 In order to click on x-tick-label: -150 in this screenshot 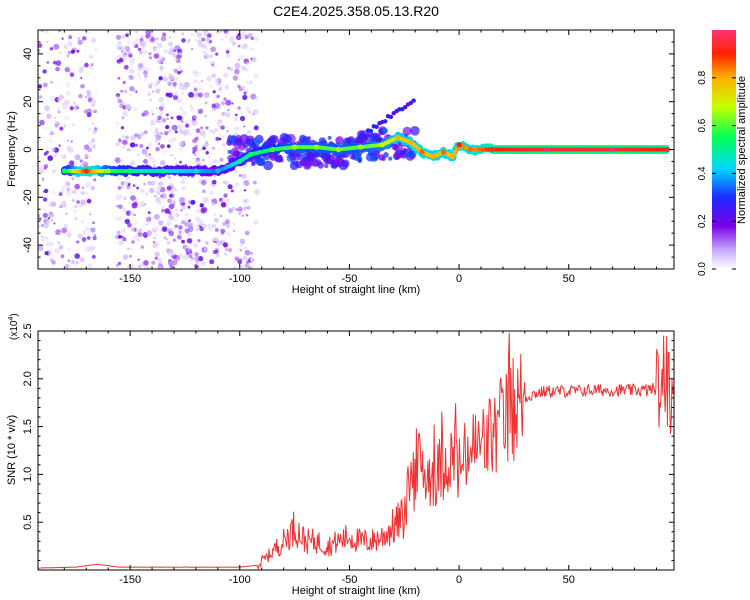, I will do `click(130, 580)`.